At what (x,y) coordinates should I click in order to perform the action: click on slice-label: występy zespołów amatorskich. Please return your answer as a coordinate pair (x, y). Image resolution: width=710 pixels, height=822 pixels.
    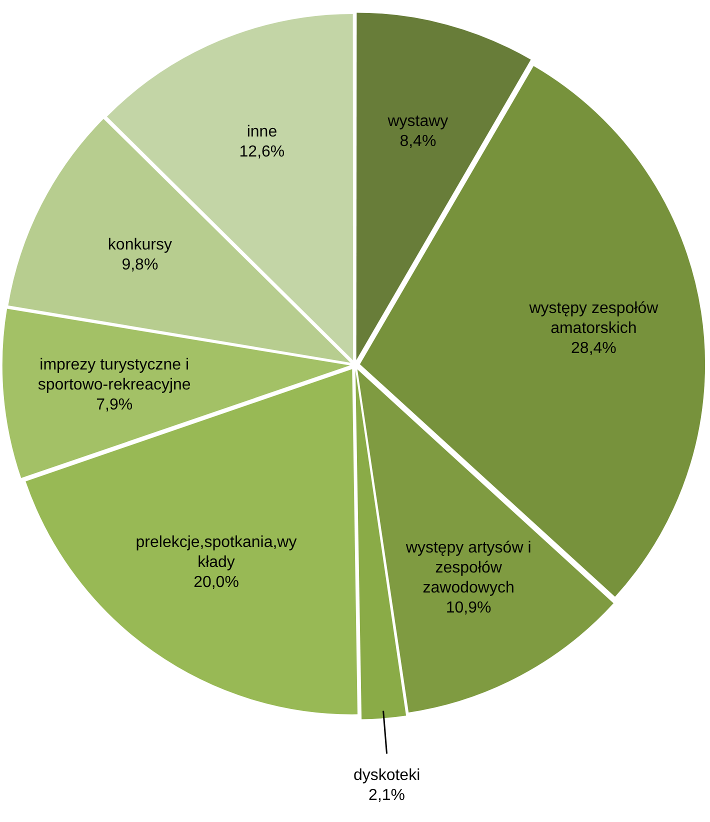
    Looking at the image, I should click on (593, 318).